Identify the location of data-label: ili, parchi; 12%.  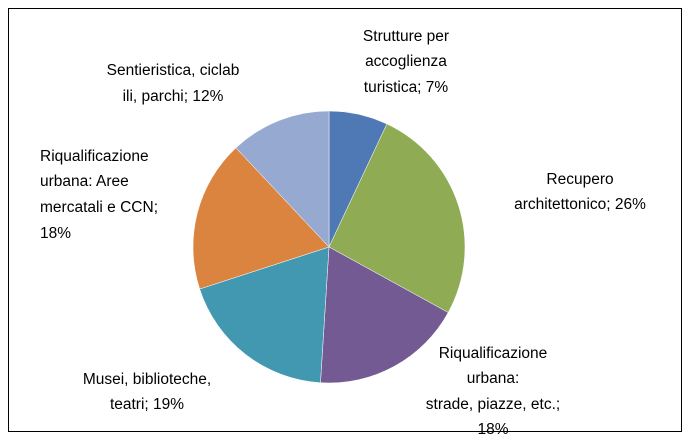
(173, 96).